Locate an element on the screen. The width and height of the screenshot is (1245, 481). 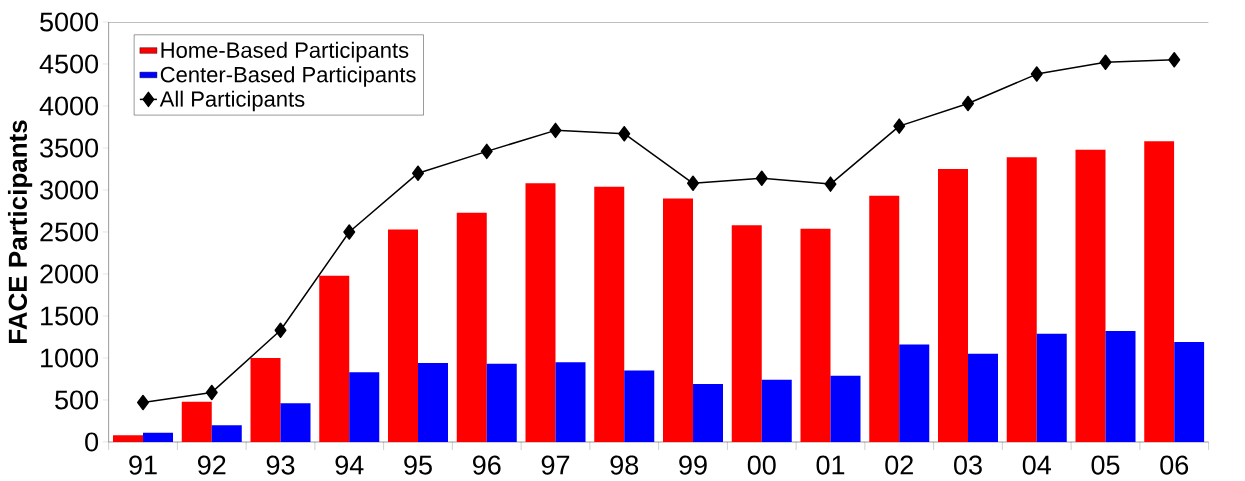
x-tick-label: 06 is located at coordinates (1174, 465).